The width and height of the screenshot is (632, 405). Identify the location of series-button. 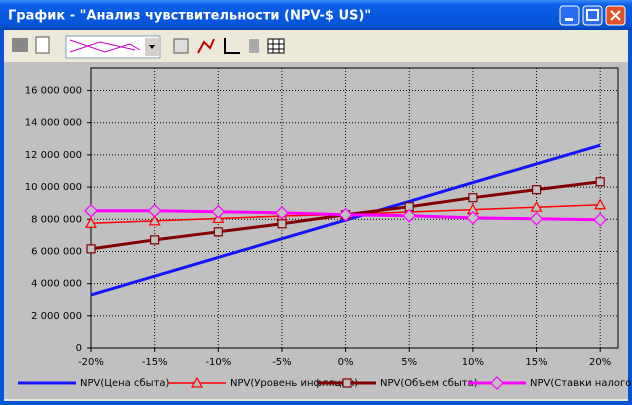
(206, 46).